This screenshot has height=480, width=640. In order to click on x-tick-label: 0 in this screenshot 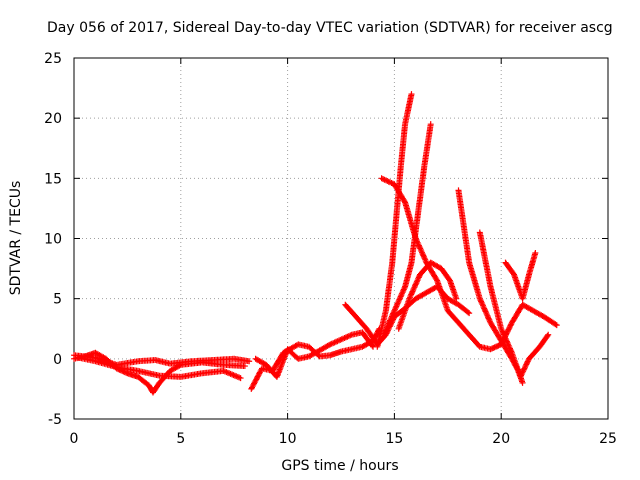, I will do `click(74, 439)`.